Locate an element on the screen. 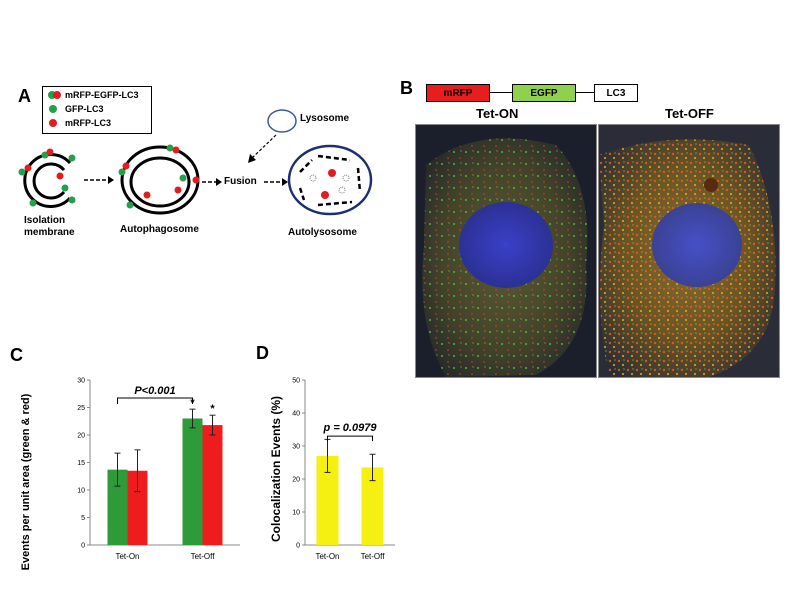 Image resolution: width=800 pixels, height=602 pixels. significance-label: P<0.001 is located at coordinates (154, 391).